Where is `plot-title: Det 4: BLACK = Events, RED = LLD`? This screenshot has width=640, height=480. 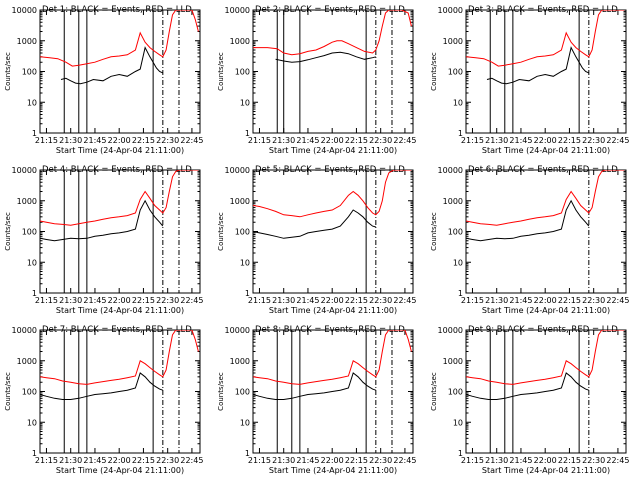
plot-title: Det 4: BLACK = Events, RED = LLD is located at coordinates (117, 170).